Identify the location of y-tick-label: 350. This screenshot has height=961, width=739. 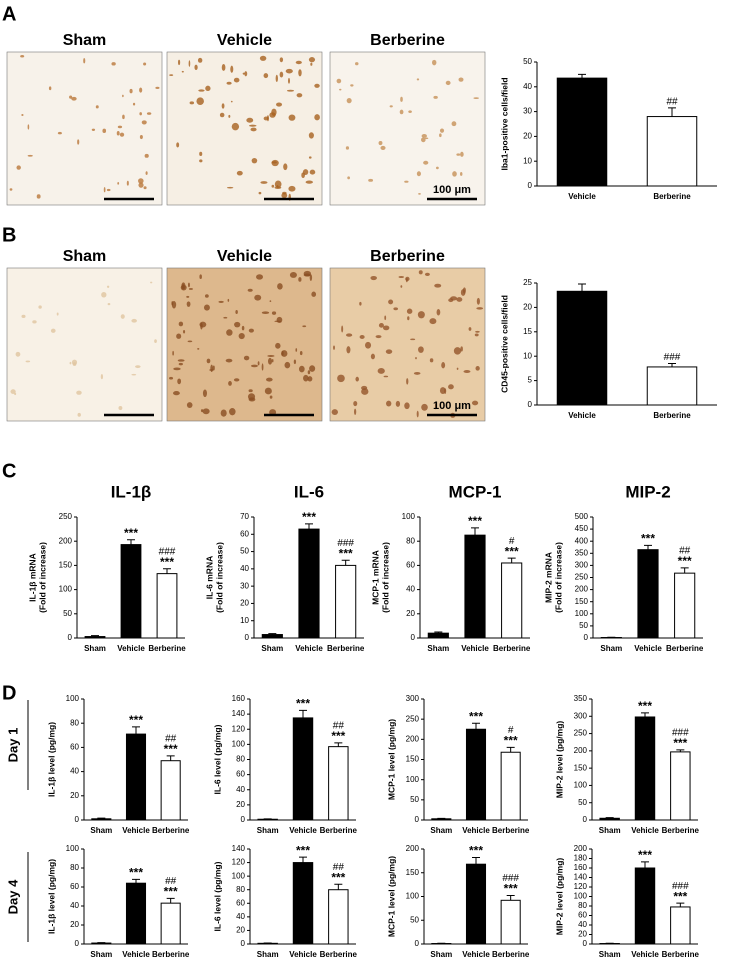
(581, 698).